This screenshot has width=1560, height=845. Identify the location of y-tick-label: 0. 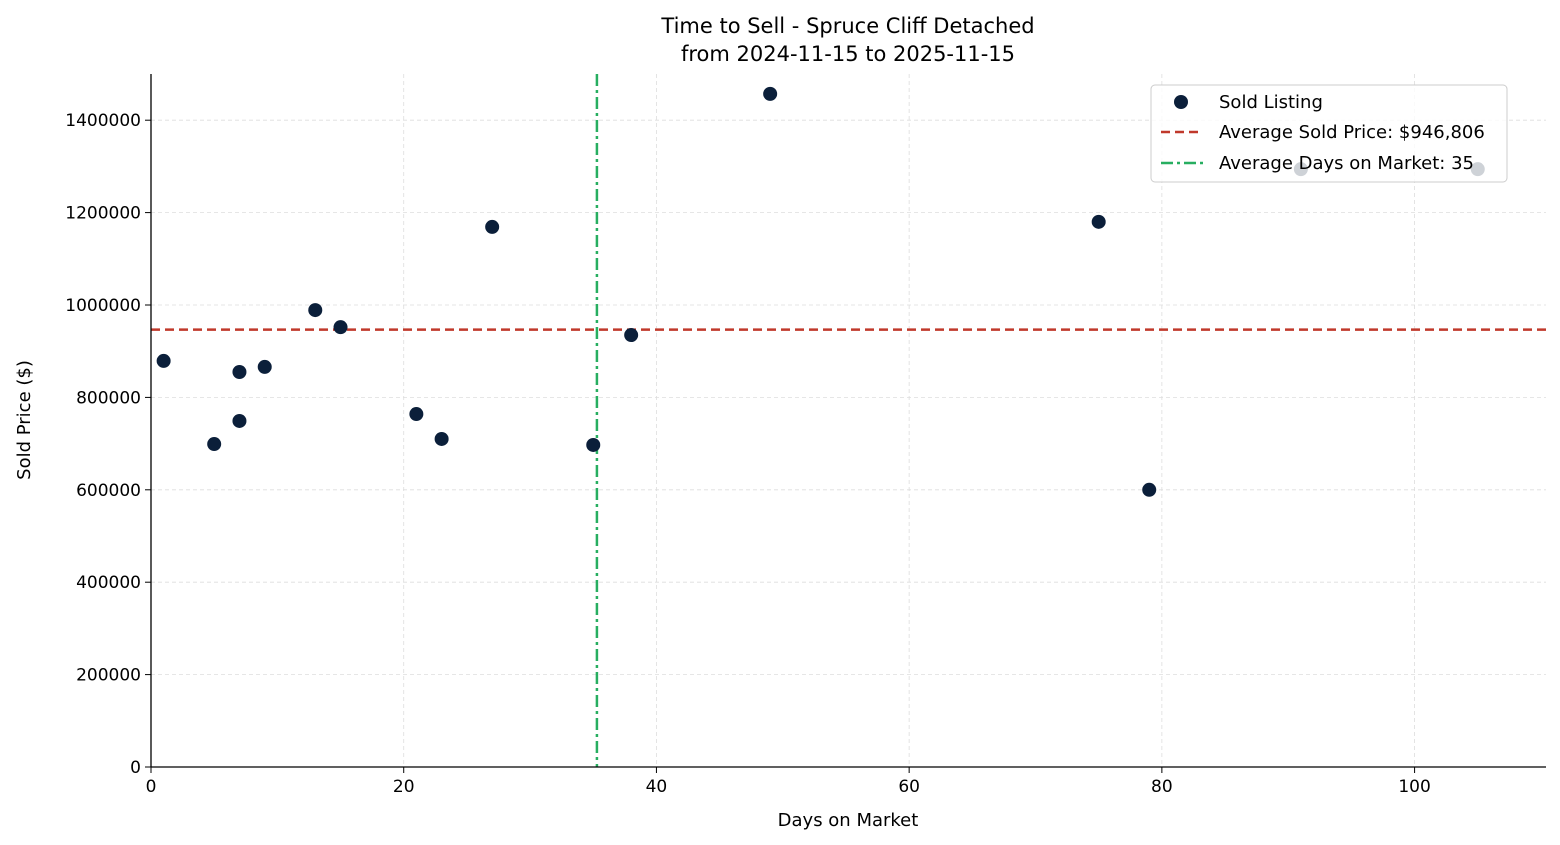
(135, 768).